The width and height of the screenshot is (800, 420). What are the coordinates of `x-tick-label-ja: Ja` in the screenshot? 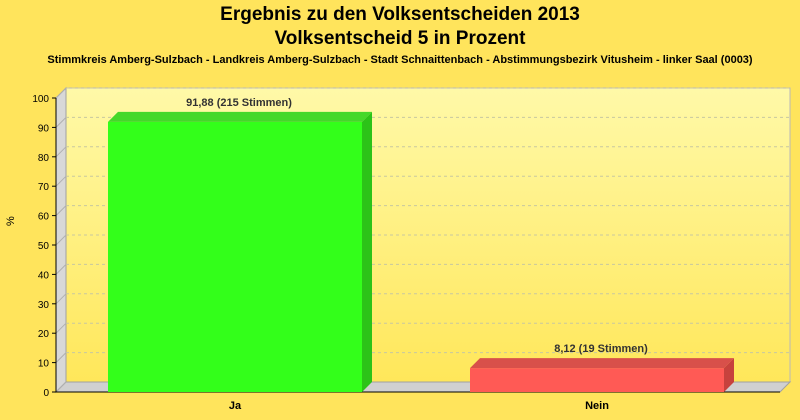 It's located at (235, 406).